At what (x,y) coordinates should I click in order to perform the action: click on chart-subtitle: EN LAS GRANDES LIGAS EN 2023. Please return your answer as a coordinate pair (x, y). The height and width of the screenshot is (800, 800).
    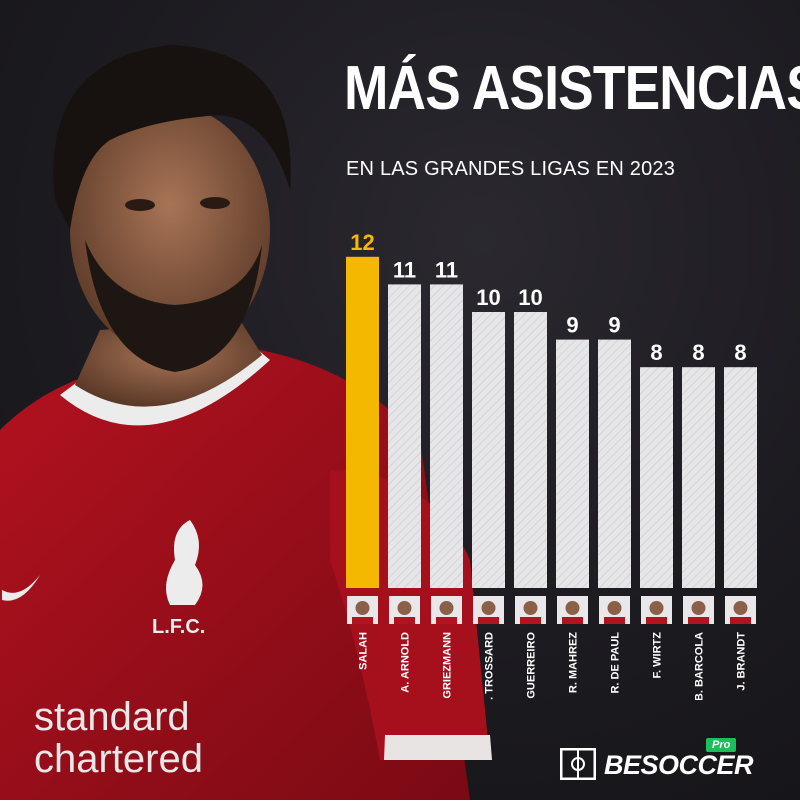
    Looking at the image, I should click on (511, 169).